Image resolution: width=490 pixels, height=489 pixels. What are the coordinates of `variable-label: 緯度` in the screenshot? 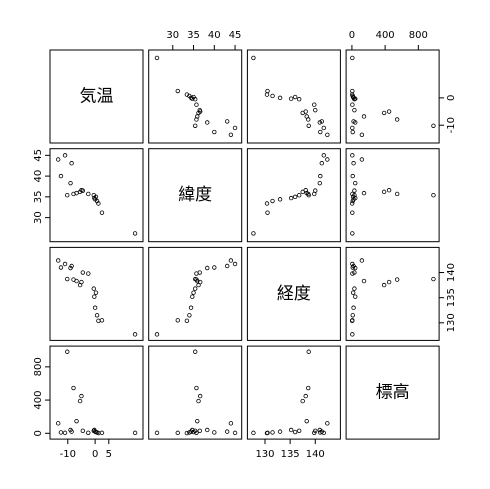 It's located at (195, 195).